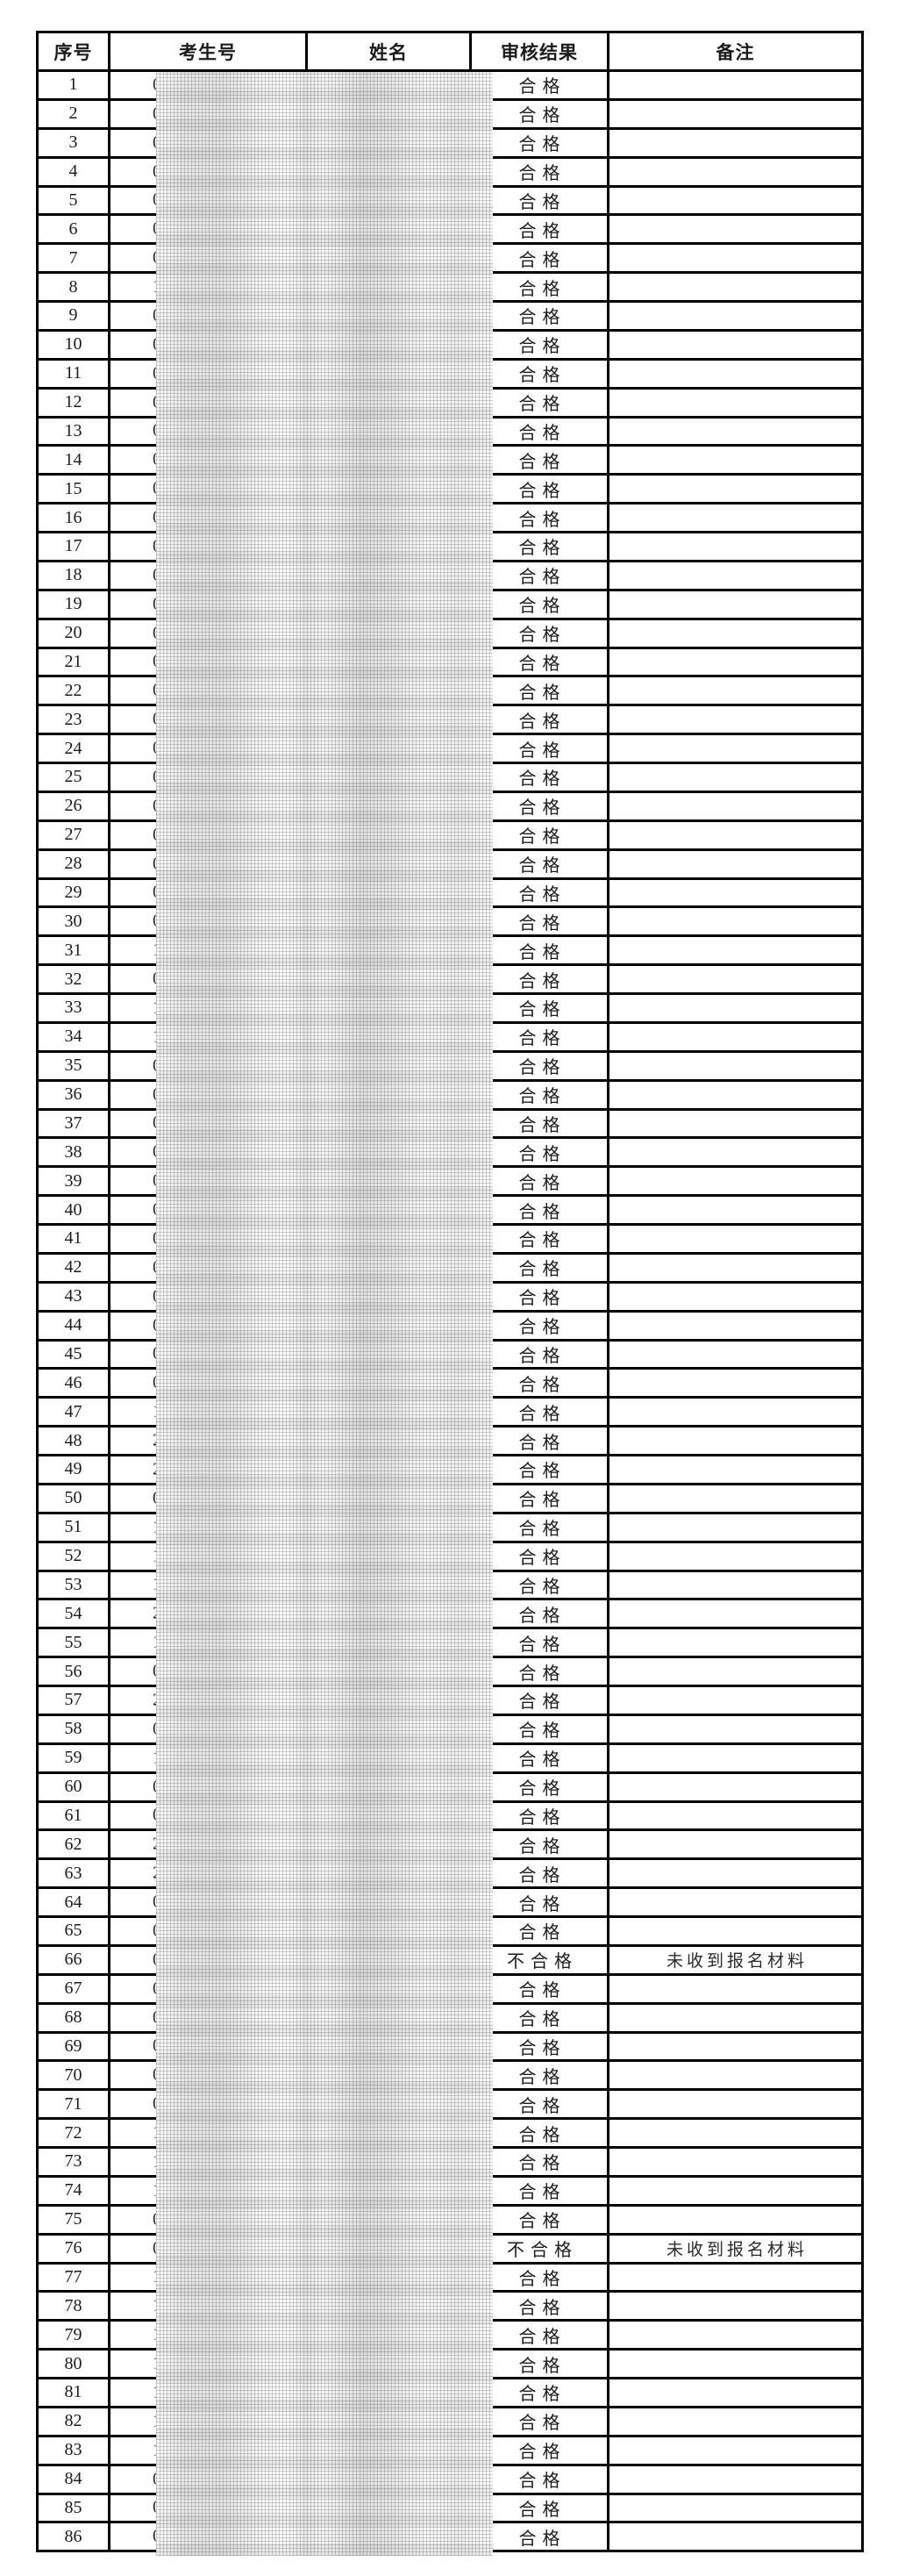 The height and width of the screenshot is (2576, 898). What do you see at coordinates (73, 575) in the screenshot?
I see `serial-number: 18` at bounding box center [73, 575].